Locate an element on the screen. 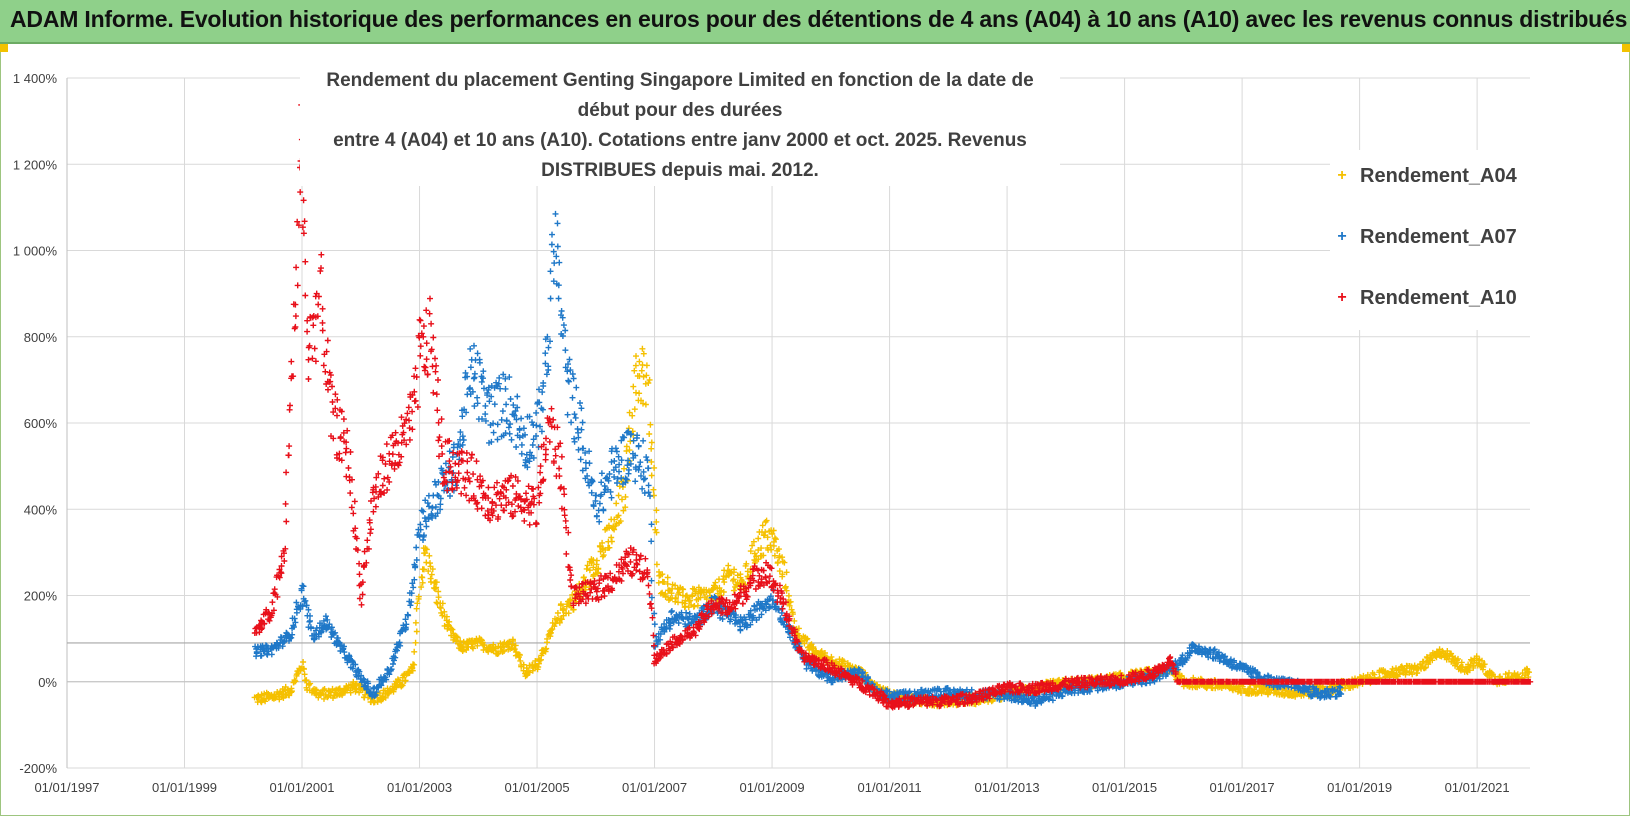 The width and height of the screenshot is (1630, 816). corner-marker-right is located at coordinates (1626, 48).